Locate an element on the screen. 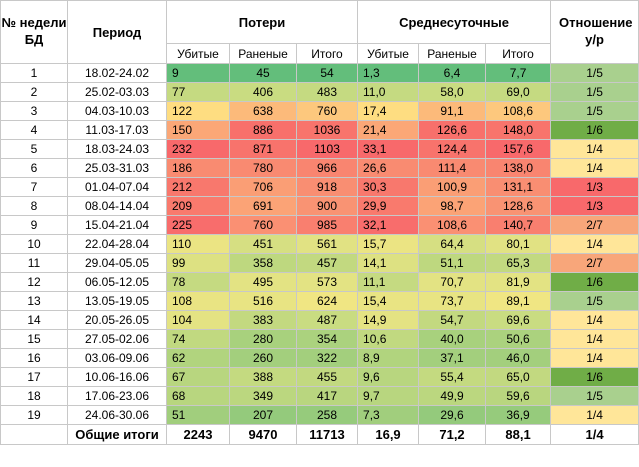 The width and height of the screenshot is (639, 467). cell-total: 760 is located at coordinates (327, 111).